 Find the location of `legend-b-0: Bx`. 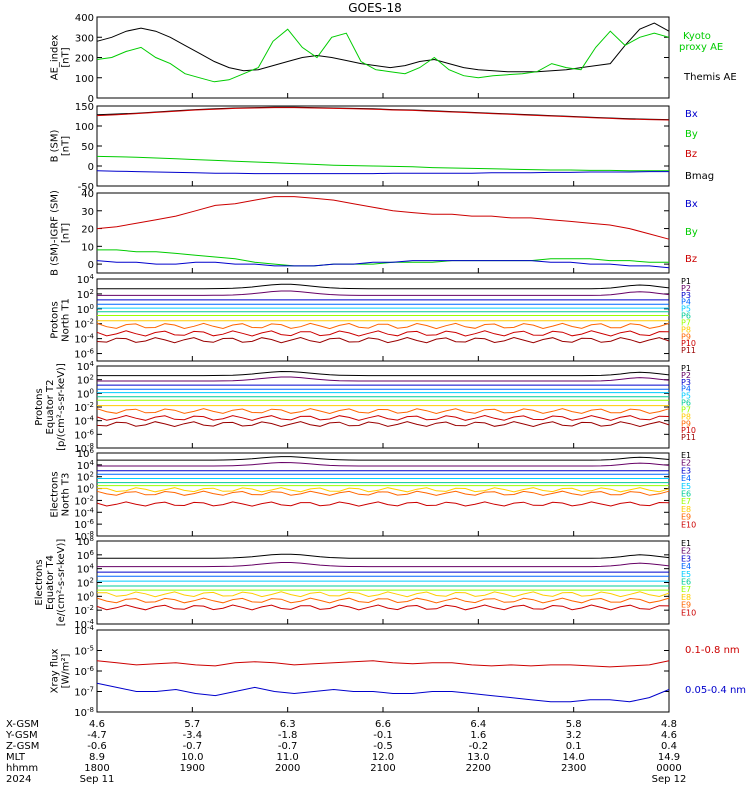

legend-b-0: Bx is located at coordinates (691, 114).